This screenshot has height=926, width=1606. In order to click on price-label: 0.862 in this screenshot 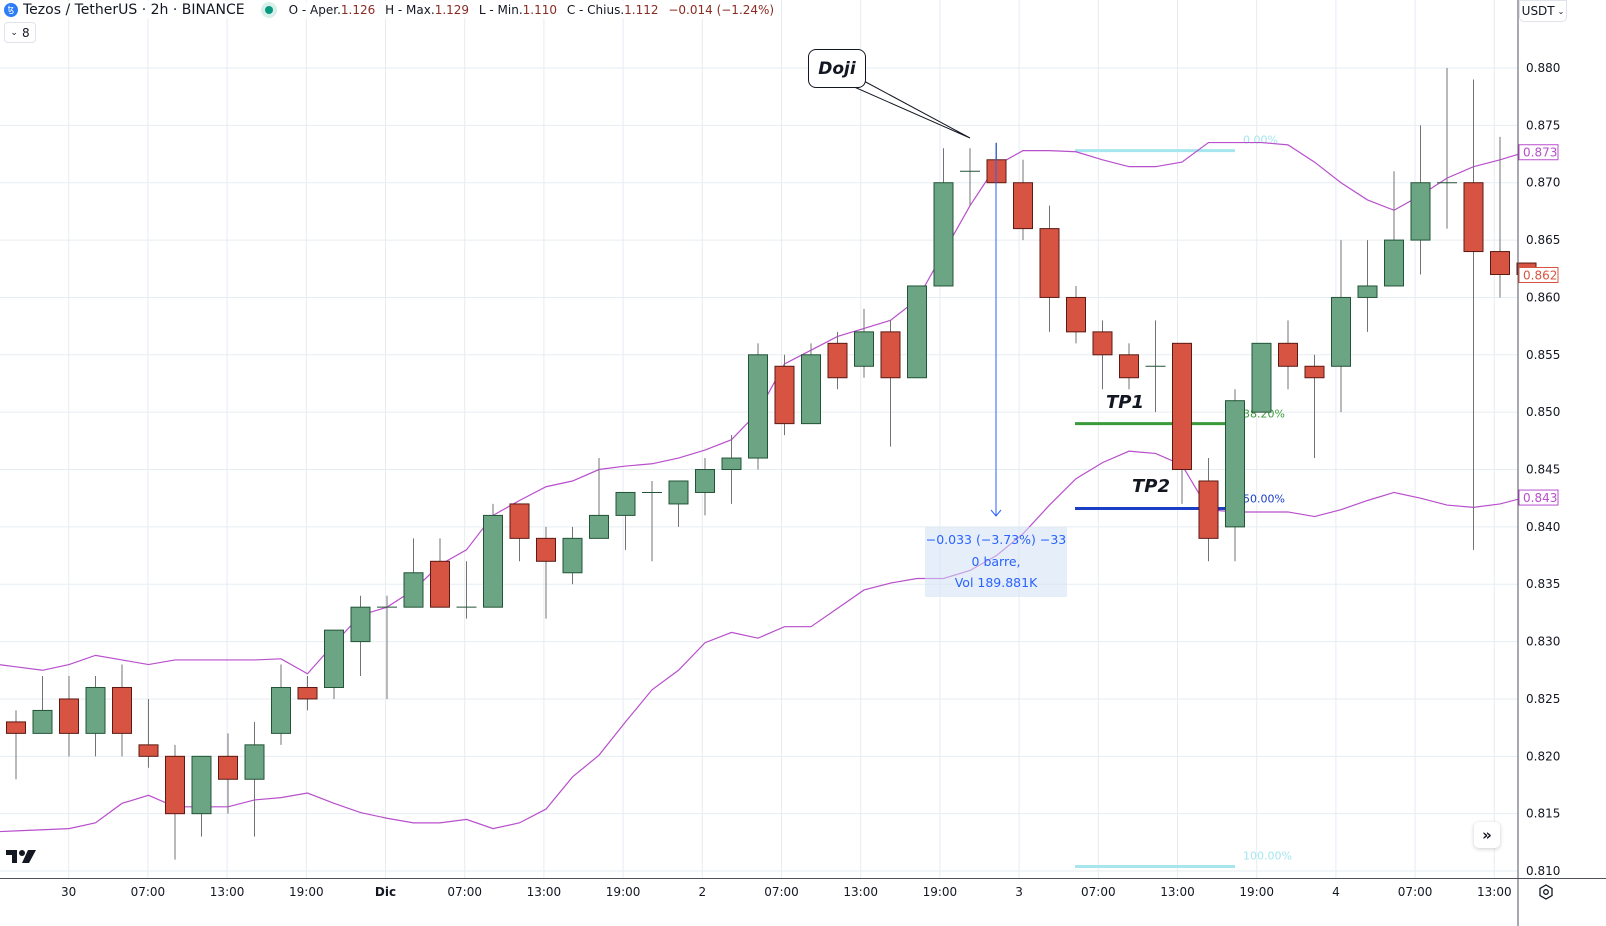, I will do `click(1540, 275)`.